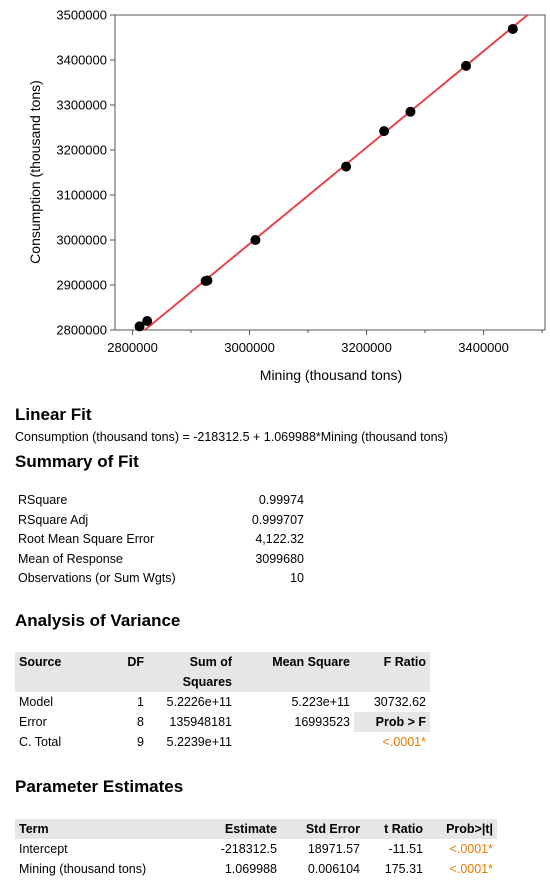 The width and height of the screenshot is (550, 885). Describe the element at coordinates (81, 285) in the screenshot. I see `y-tick-label: 2900000` at that location.